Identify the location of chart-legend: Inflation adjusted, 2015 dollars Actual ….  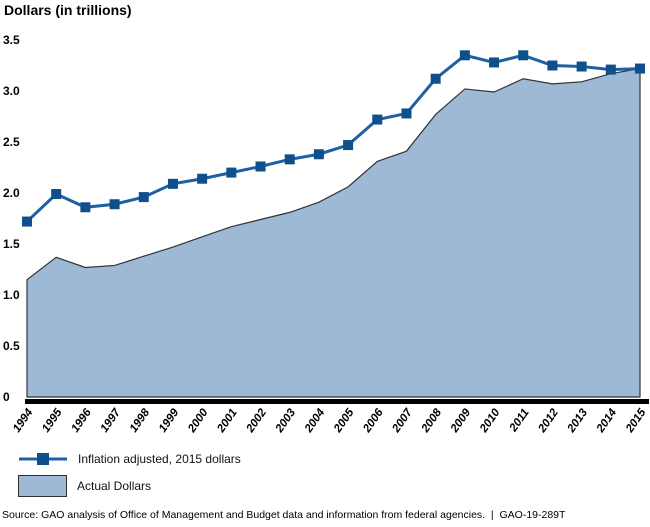
(129, 478).